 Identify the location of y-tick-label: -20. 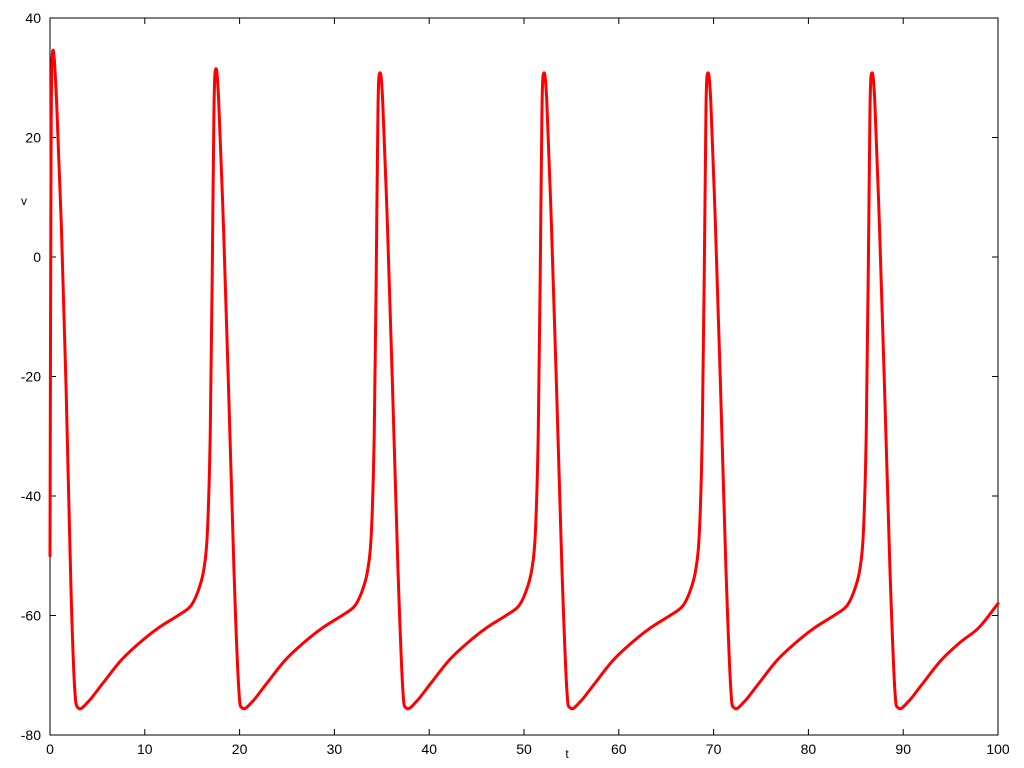
(31, 377).